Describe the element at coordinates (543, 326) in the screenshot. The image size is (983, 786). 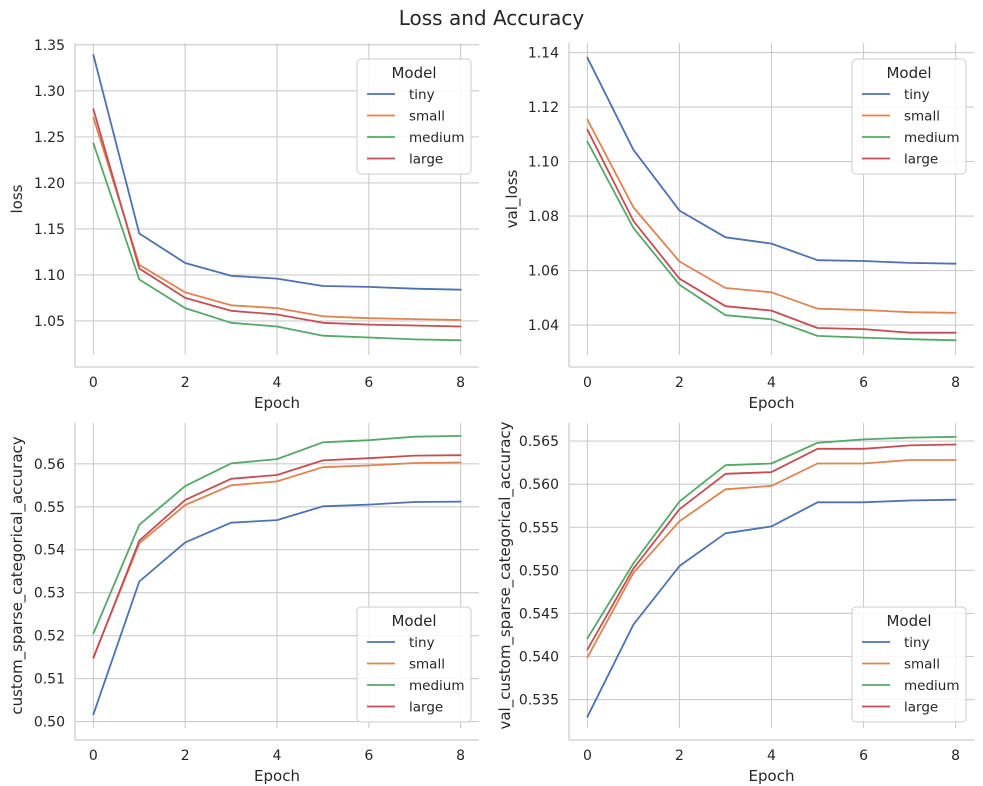
I see `y-tick-label: 1.04` at that location.